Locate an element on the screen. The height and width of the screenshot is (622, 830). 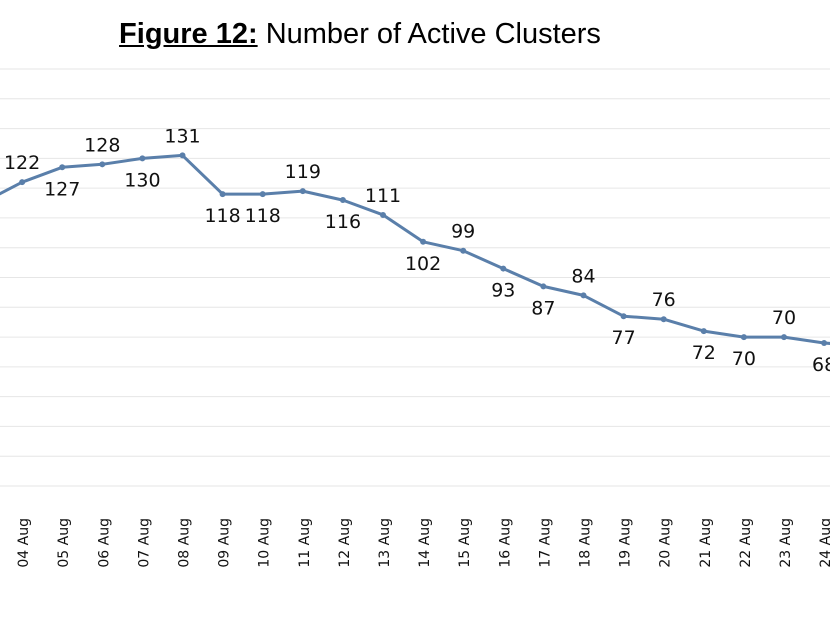
data-label: 93 is located at coordinates (503, 291).